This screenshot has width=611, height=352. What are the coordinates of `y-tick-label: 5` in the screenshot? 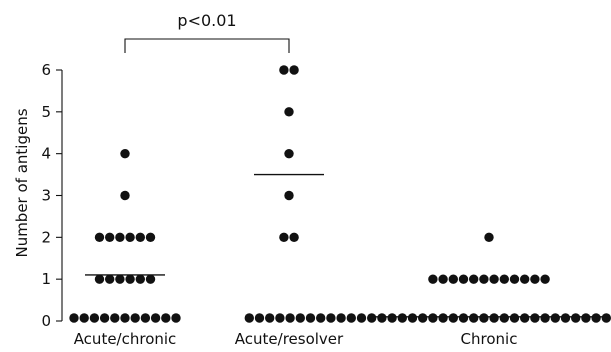 It's located at (46, 112).